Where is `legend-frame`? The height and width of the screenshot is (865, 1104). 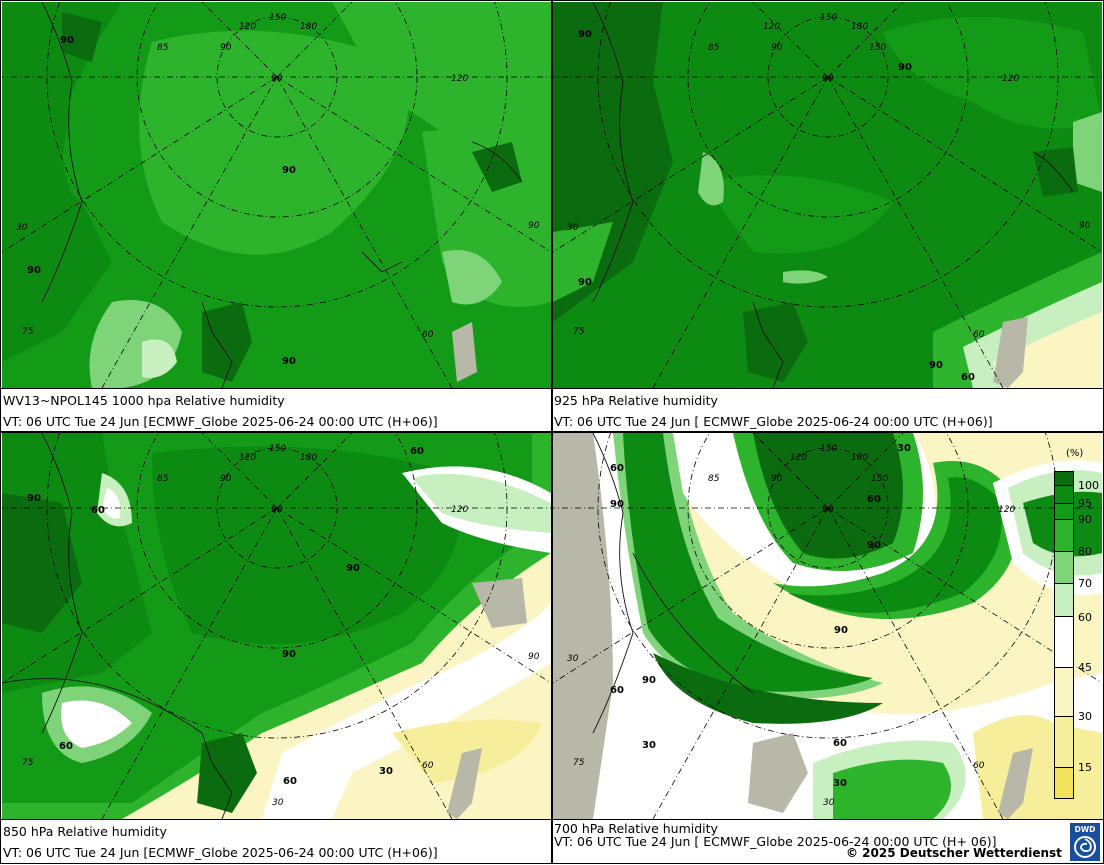 legend-frame is located at coordinates (1064, 635).